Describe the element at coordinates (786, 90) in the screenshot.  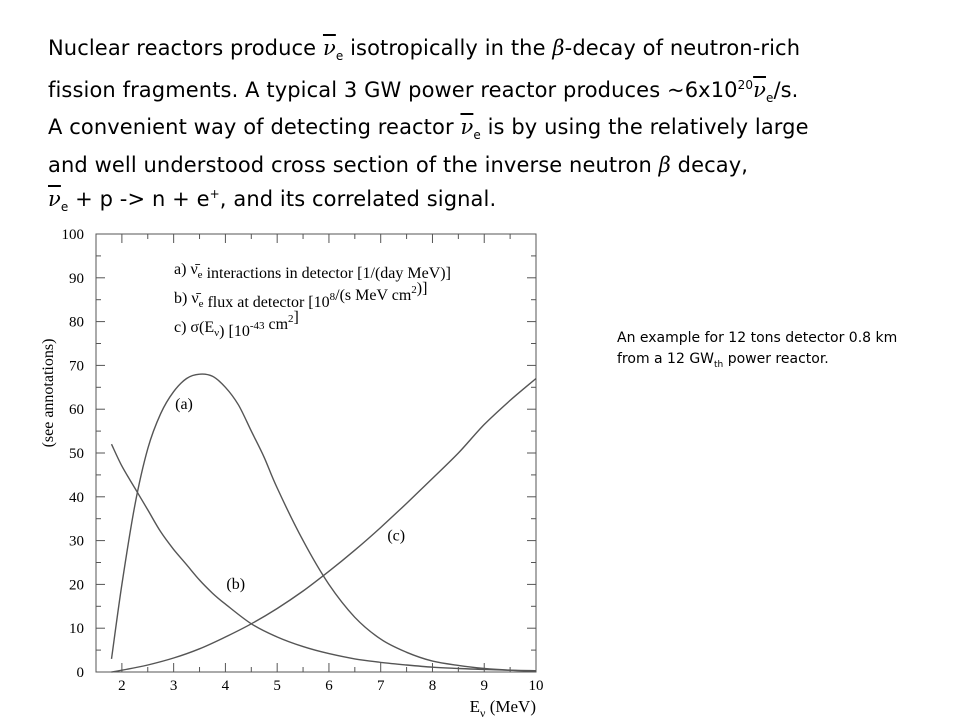
I see `text: /s.` at that location.